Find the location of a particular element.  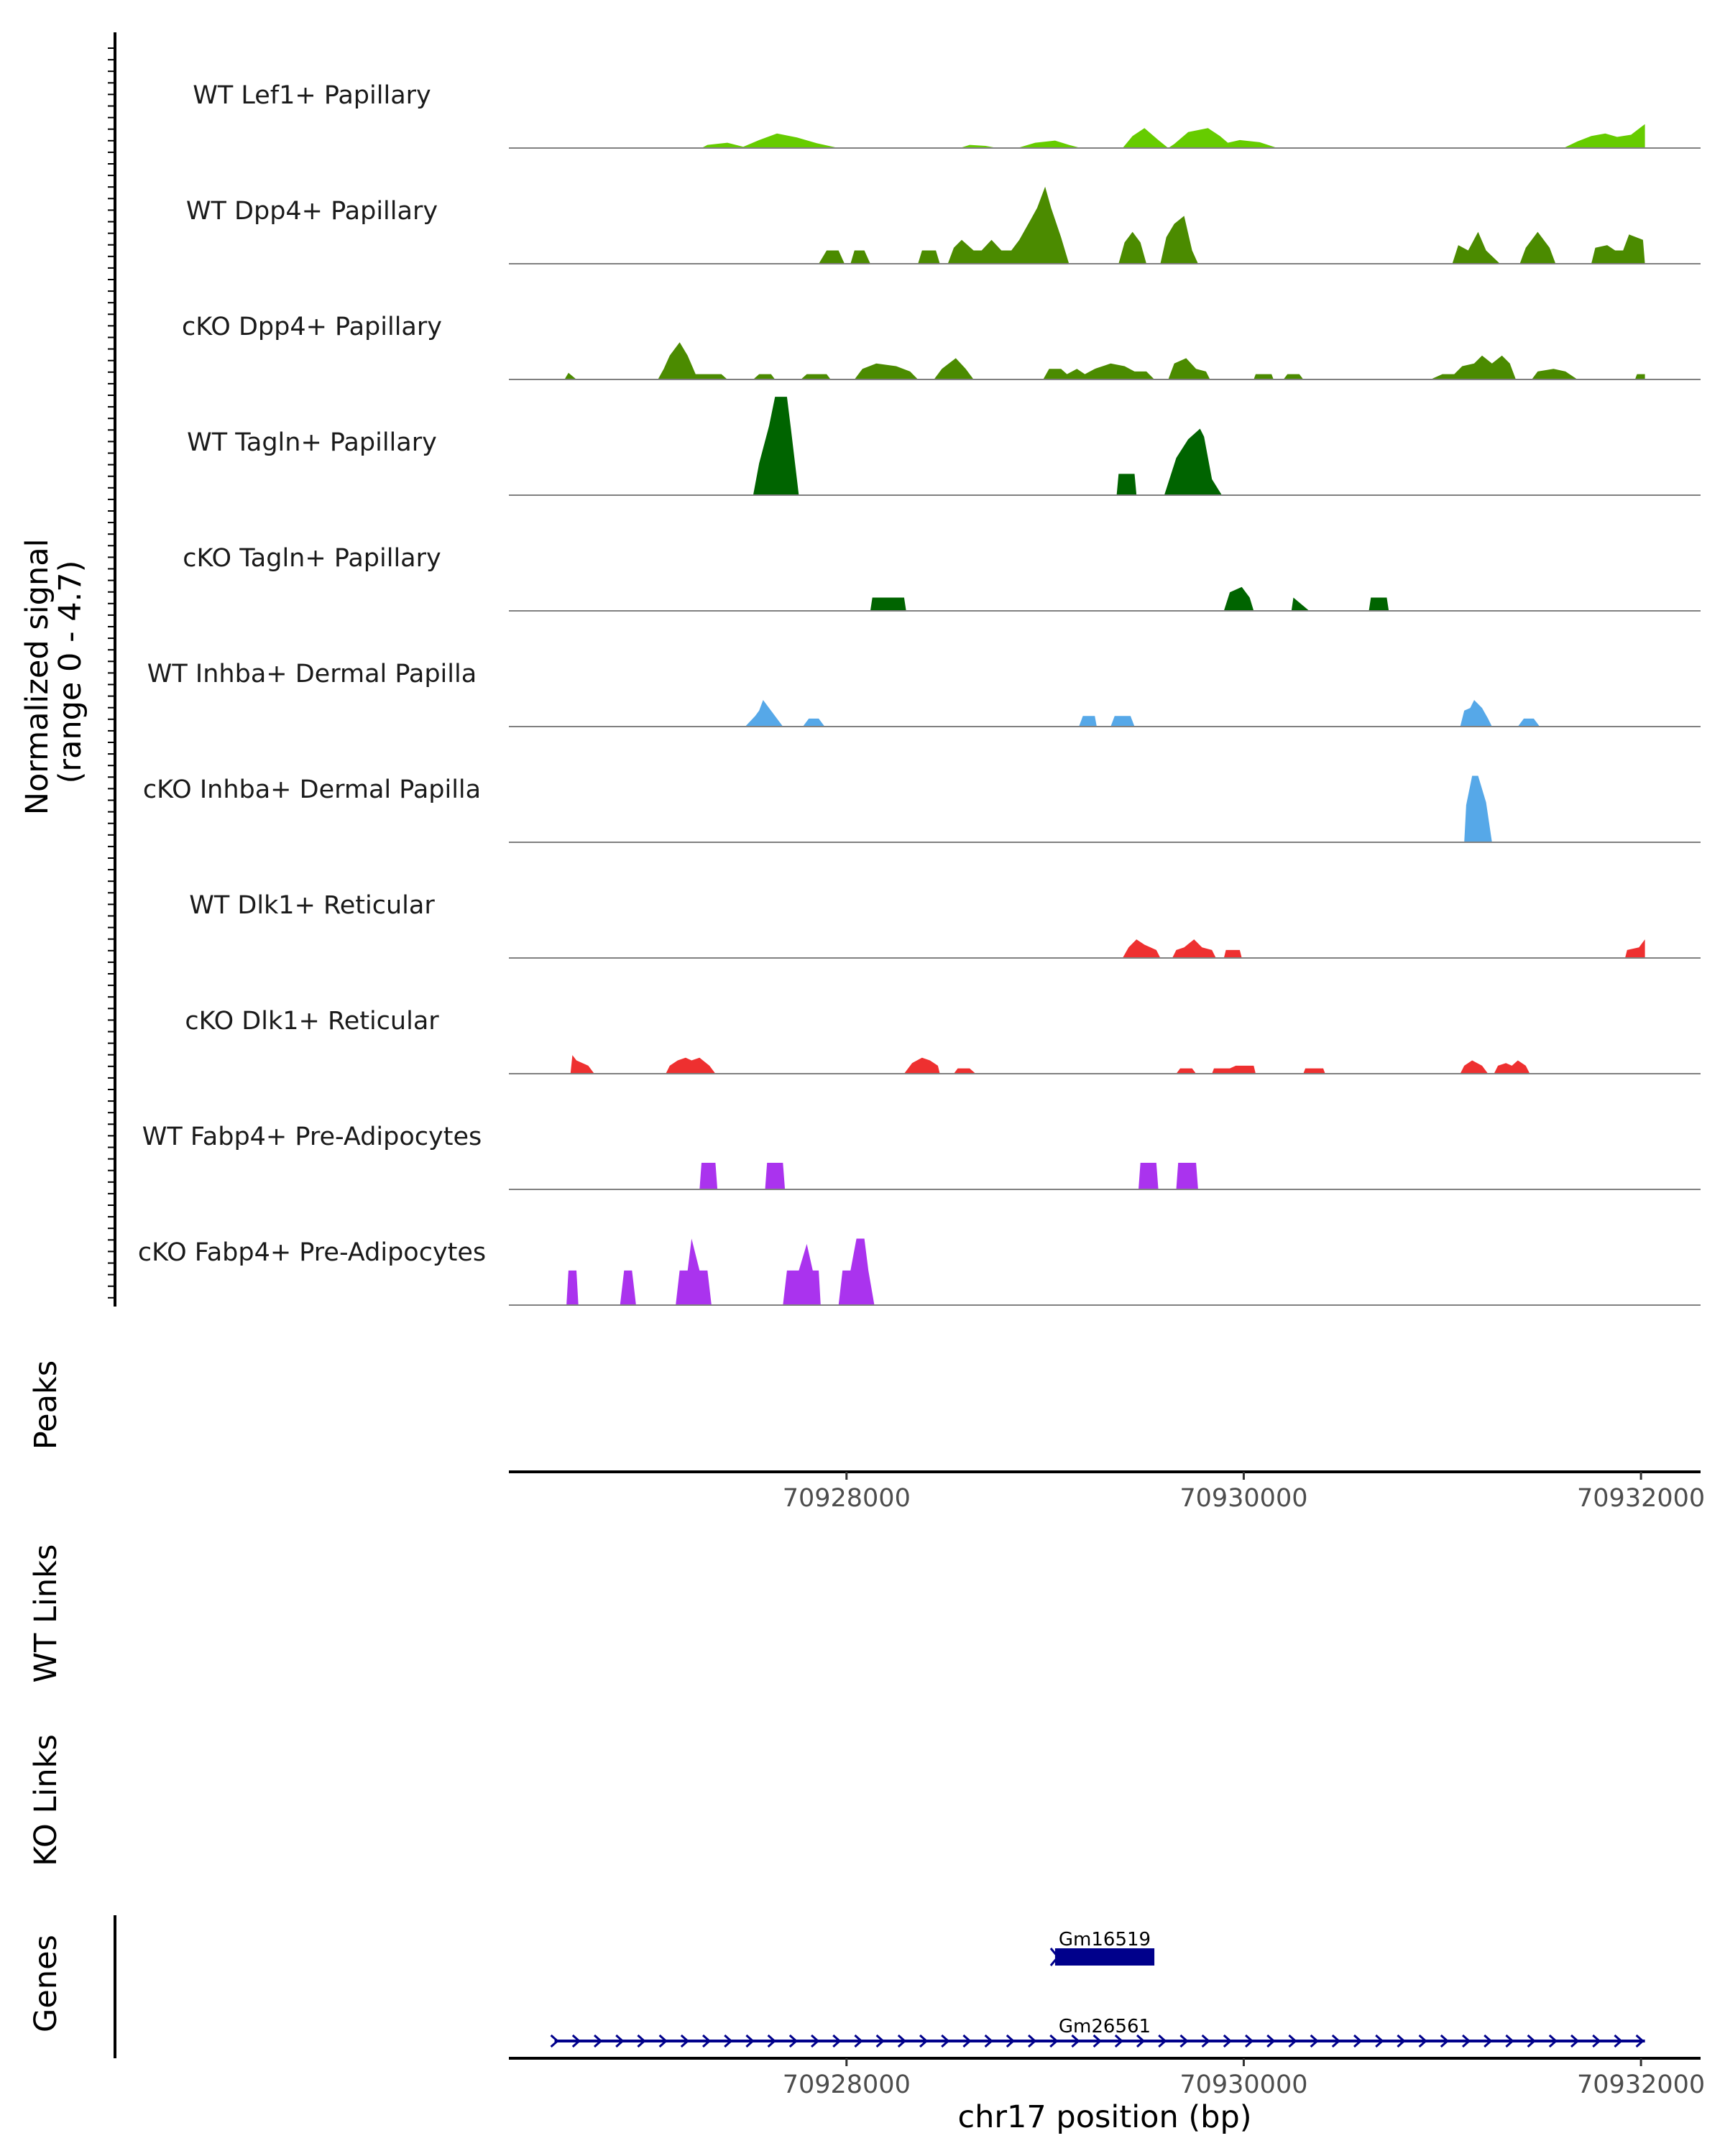

track-8: WT Dlk1+ Reticular is located at coordinates (945, 925).